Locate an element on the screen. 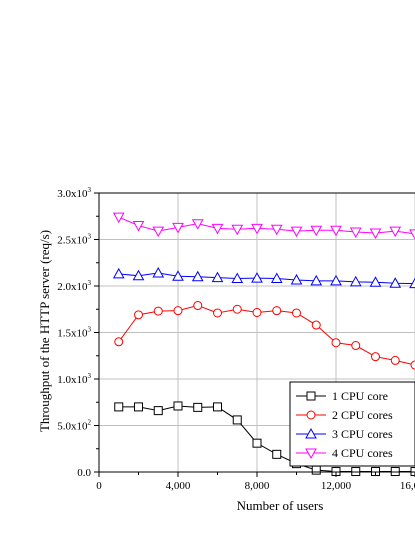  legend-item: 2 CPU cores is located at coordinates (344, 415).